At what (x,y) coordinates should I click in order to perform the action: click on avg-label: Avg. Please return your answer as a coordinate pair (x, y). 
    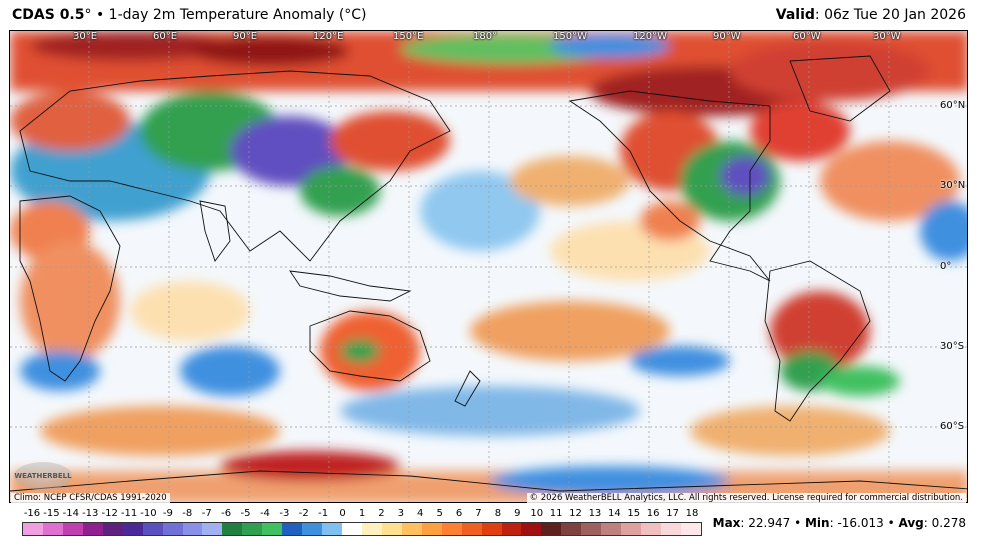
    Looking at the image, I should click on (911, 523).